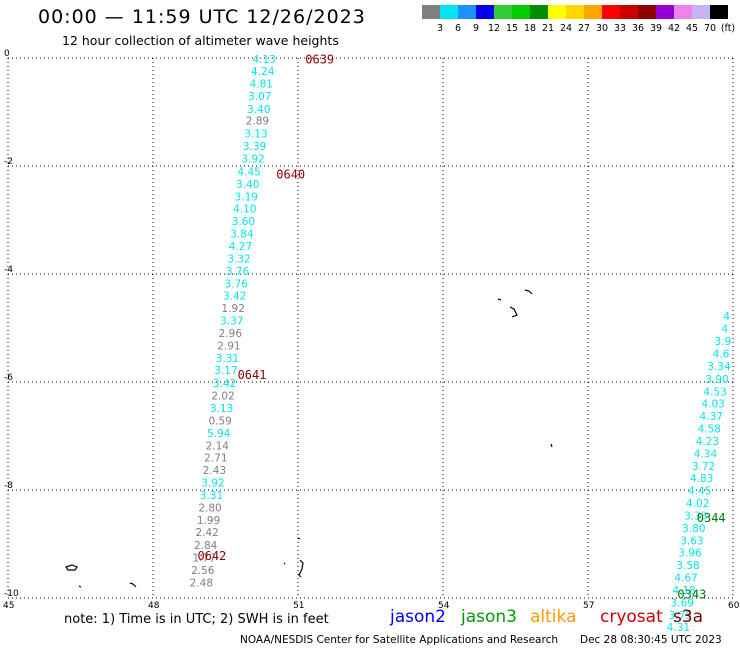  I want to click on colorbar-label: 15, so click(512, 28).